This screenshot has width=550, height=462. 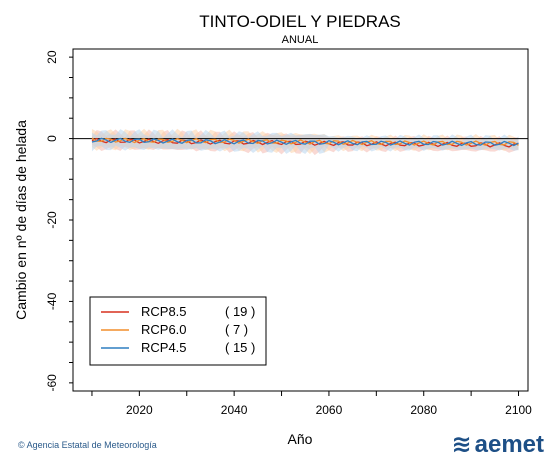 What do you see at coordinates (52, 301) in the screenshot?
I see `y-tick-label: -40` at bounding box center [52, 301].